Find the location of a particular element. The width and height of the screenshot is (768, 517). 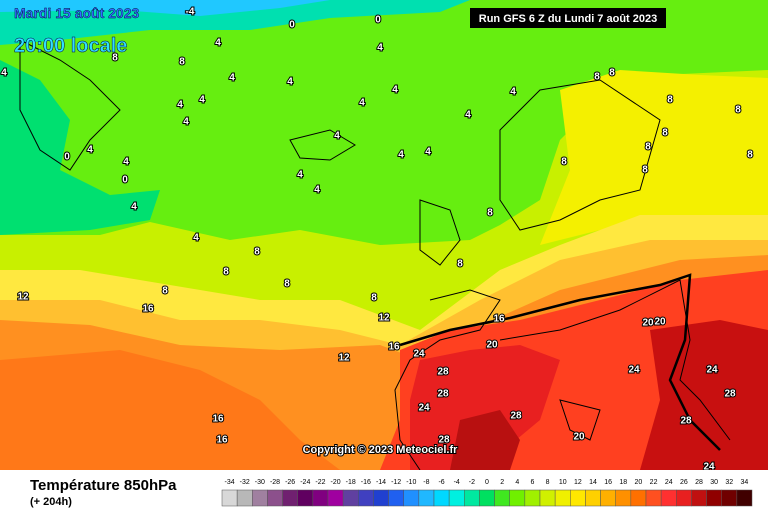

footer-title: Température 850hPa is located at coordinates (103, 485).